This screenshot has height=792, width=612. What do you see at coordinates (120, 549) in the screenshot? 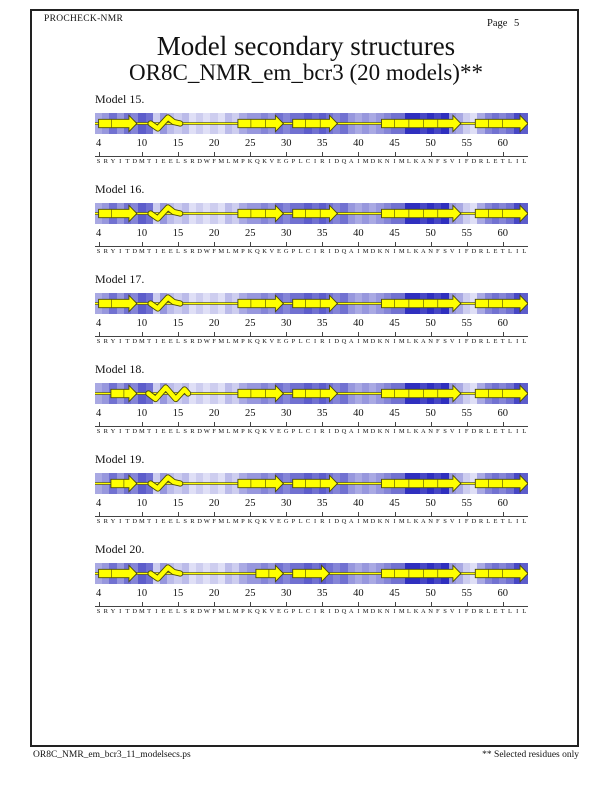
I see `model-label: Model 20.` at bounding box center [120, 549].